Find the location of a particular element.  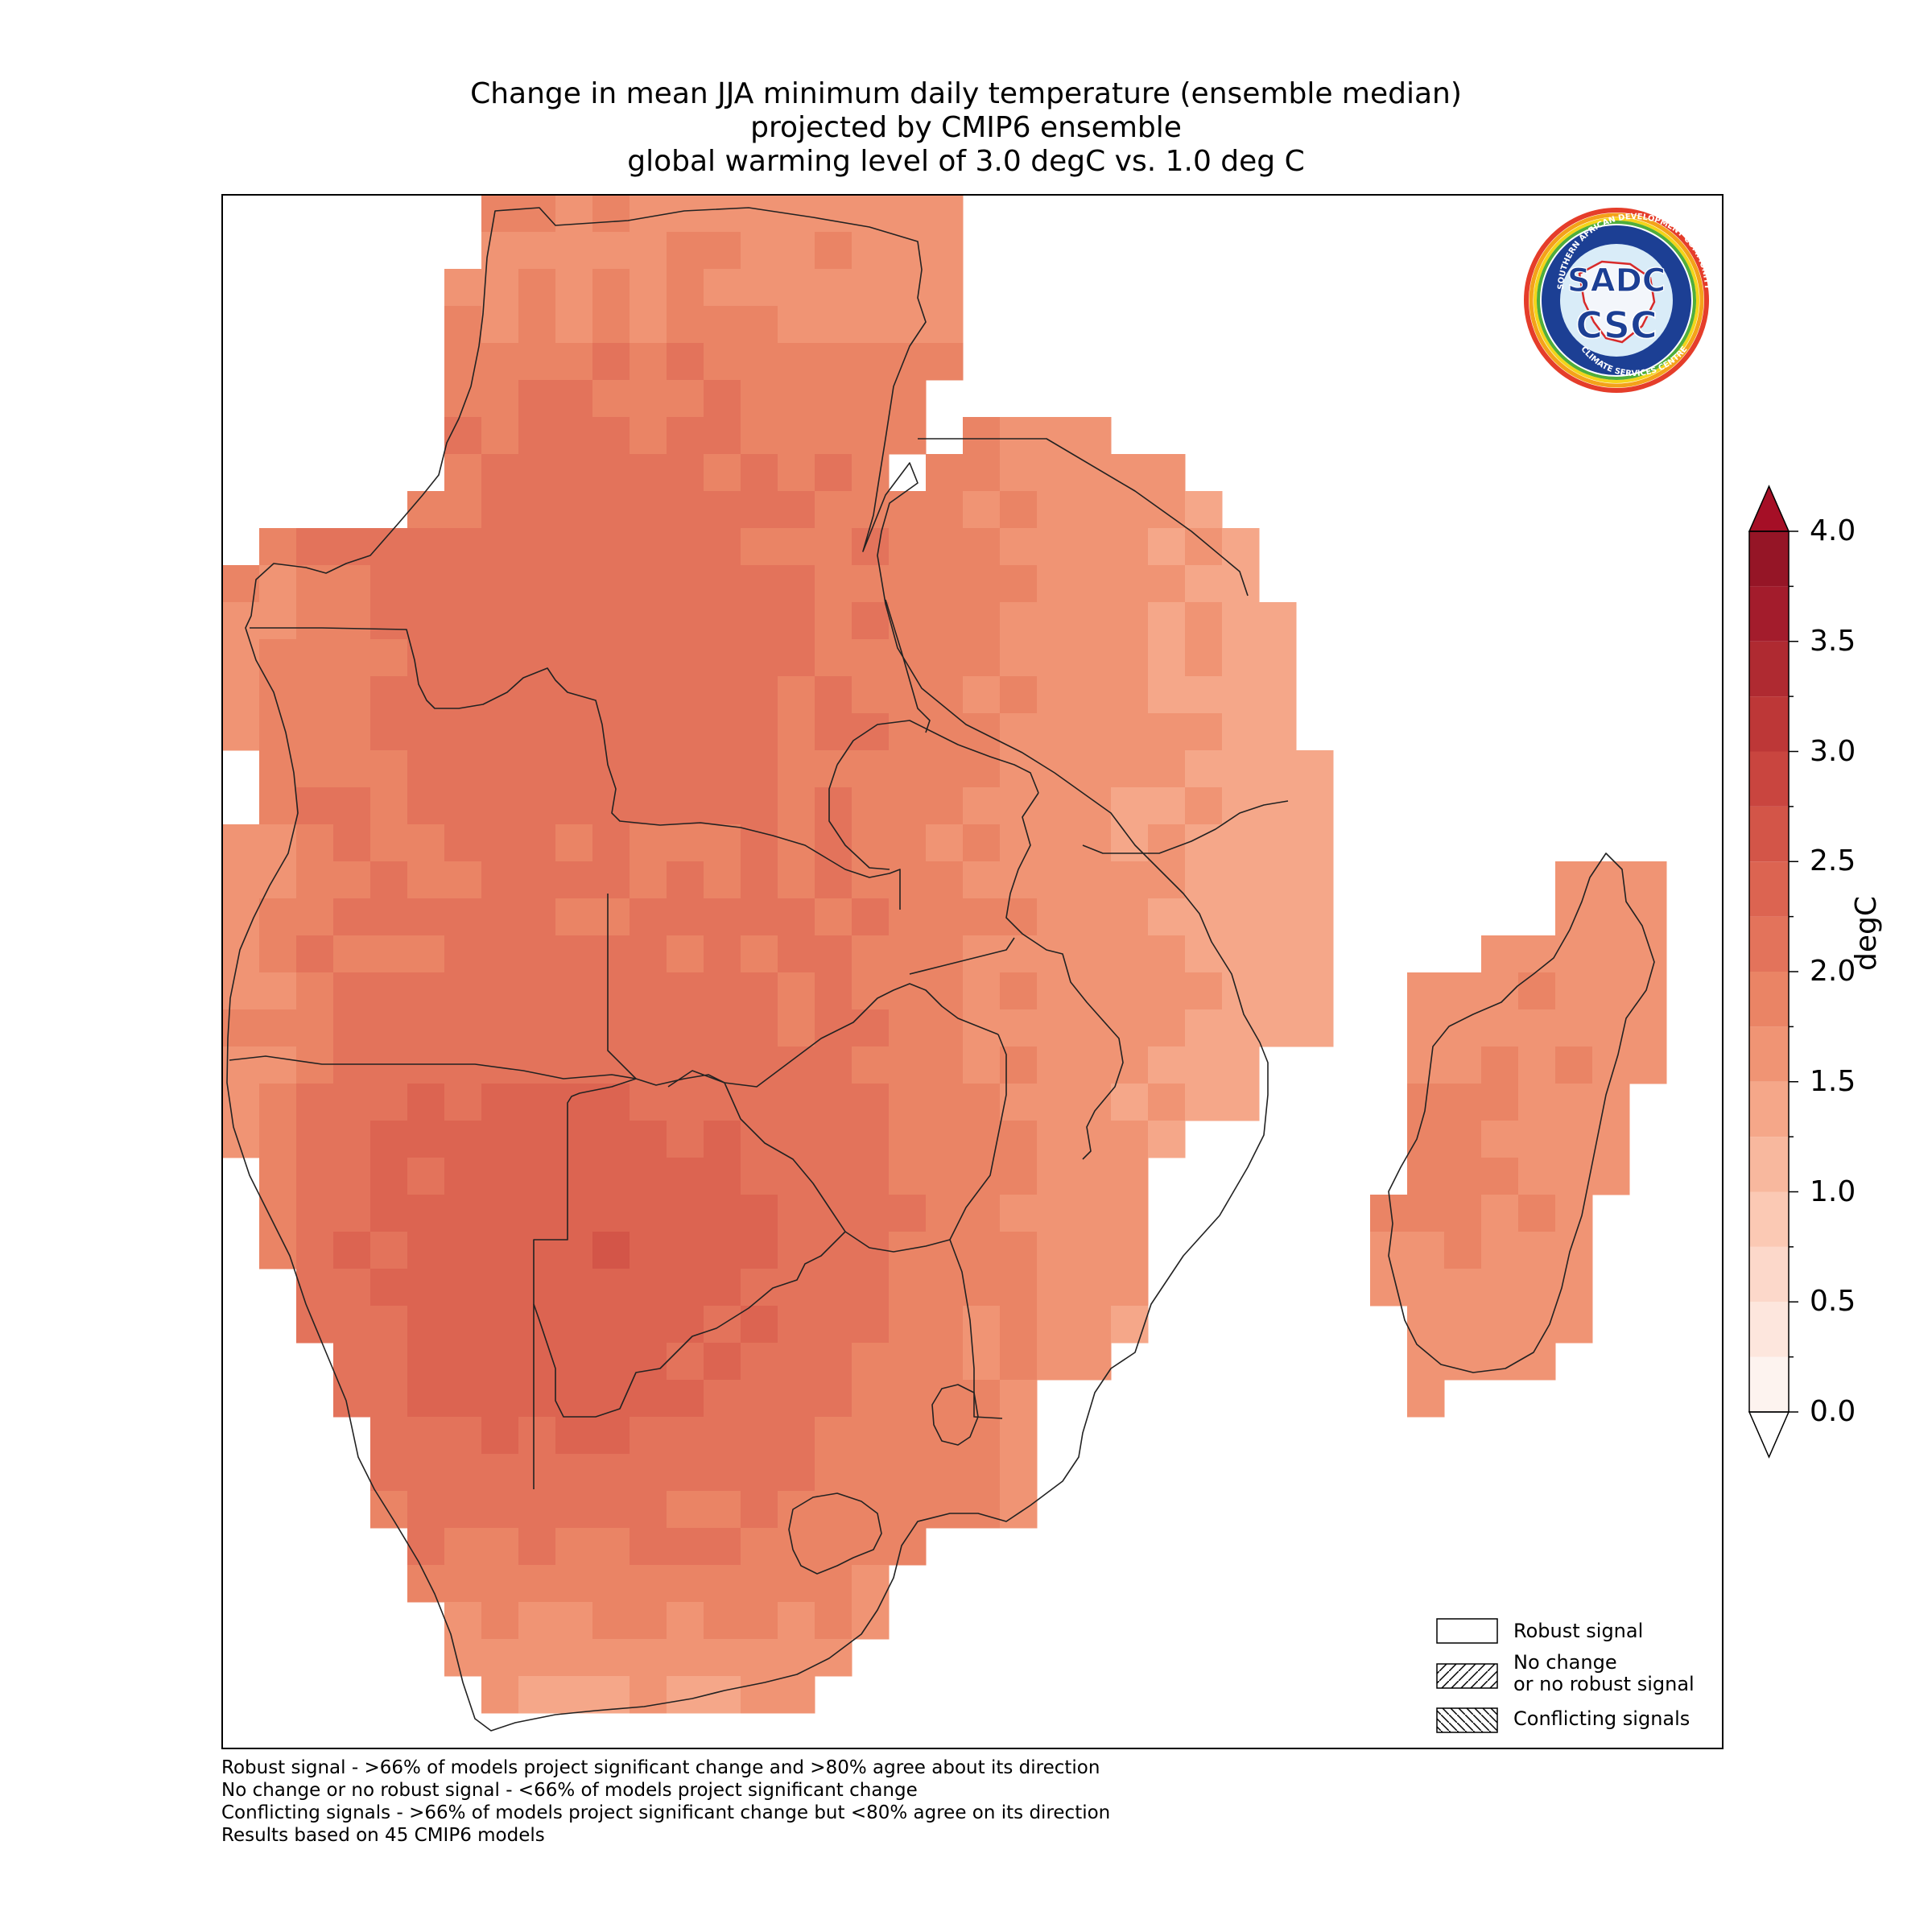

legend-label-nochange-2: or no robust signal is located at coordinates (1604, 1684).